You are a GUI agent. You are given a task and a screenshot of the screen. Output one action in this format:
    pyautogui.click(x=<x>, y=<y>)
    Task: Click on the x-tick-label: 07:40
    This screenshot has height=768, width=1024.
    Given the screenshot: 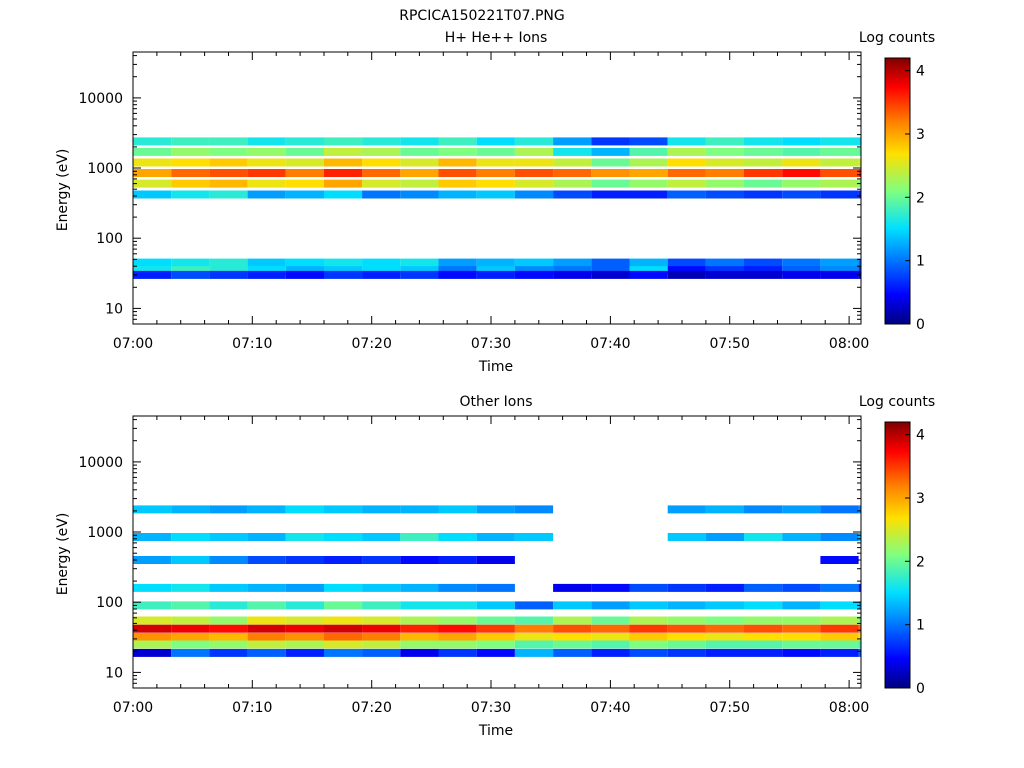 What is the action you would take?
    pyautogui.click(x=610, y=344)
    